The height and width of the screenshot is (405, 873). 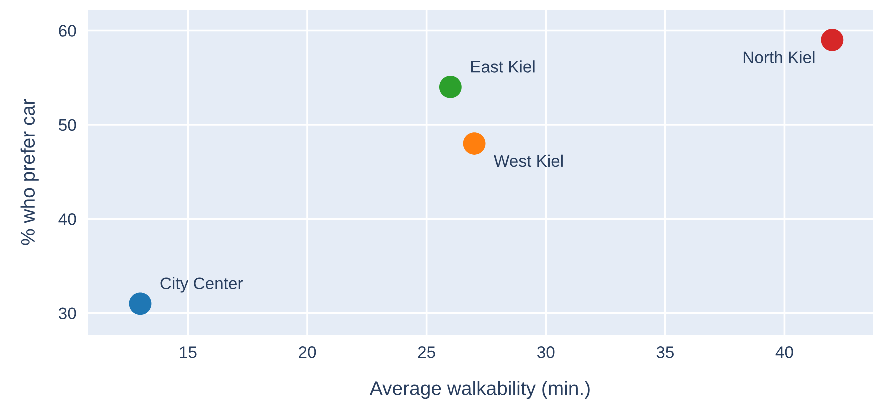 I want to click on x-axis-title: Average walkability (min.), so click(x=480, y=390).